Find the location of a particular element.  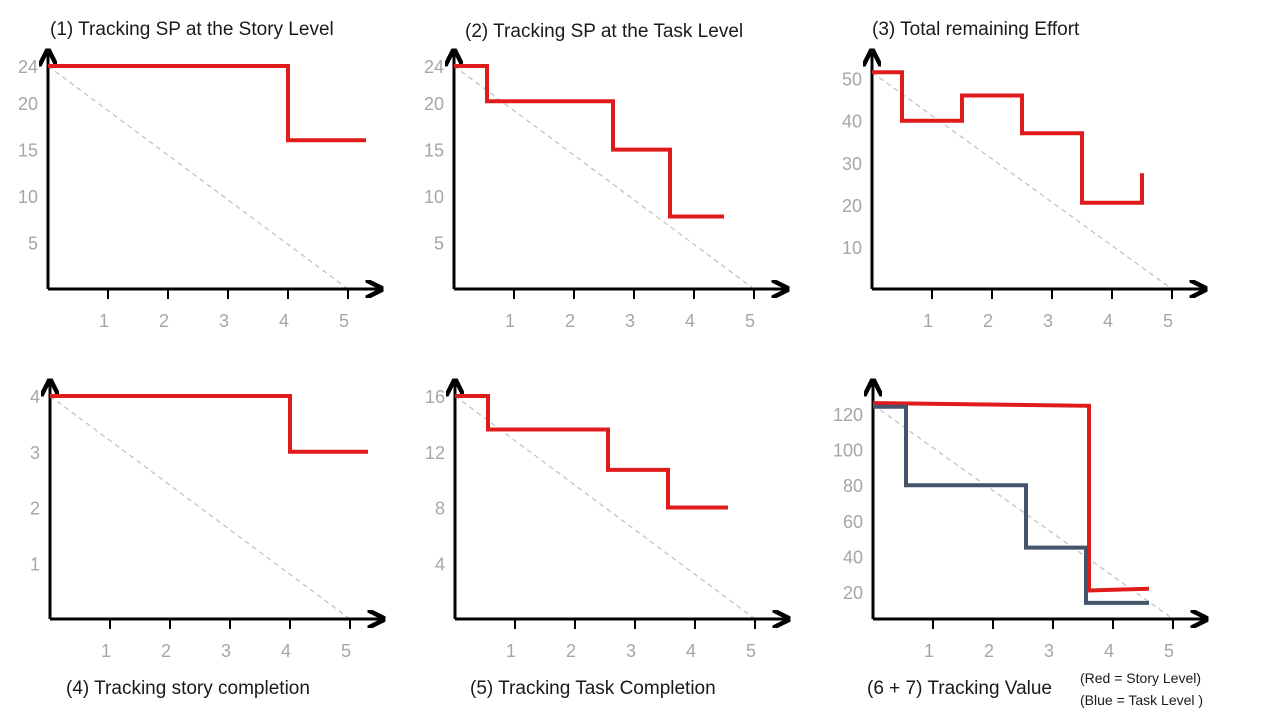

chart-1-x-tick-label-2: 2 is located at coordinates (164, 321).